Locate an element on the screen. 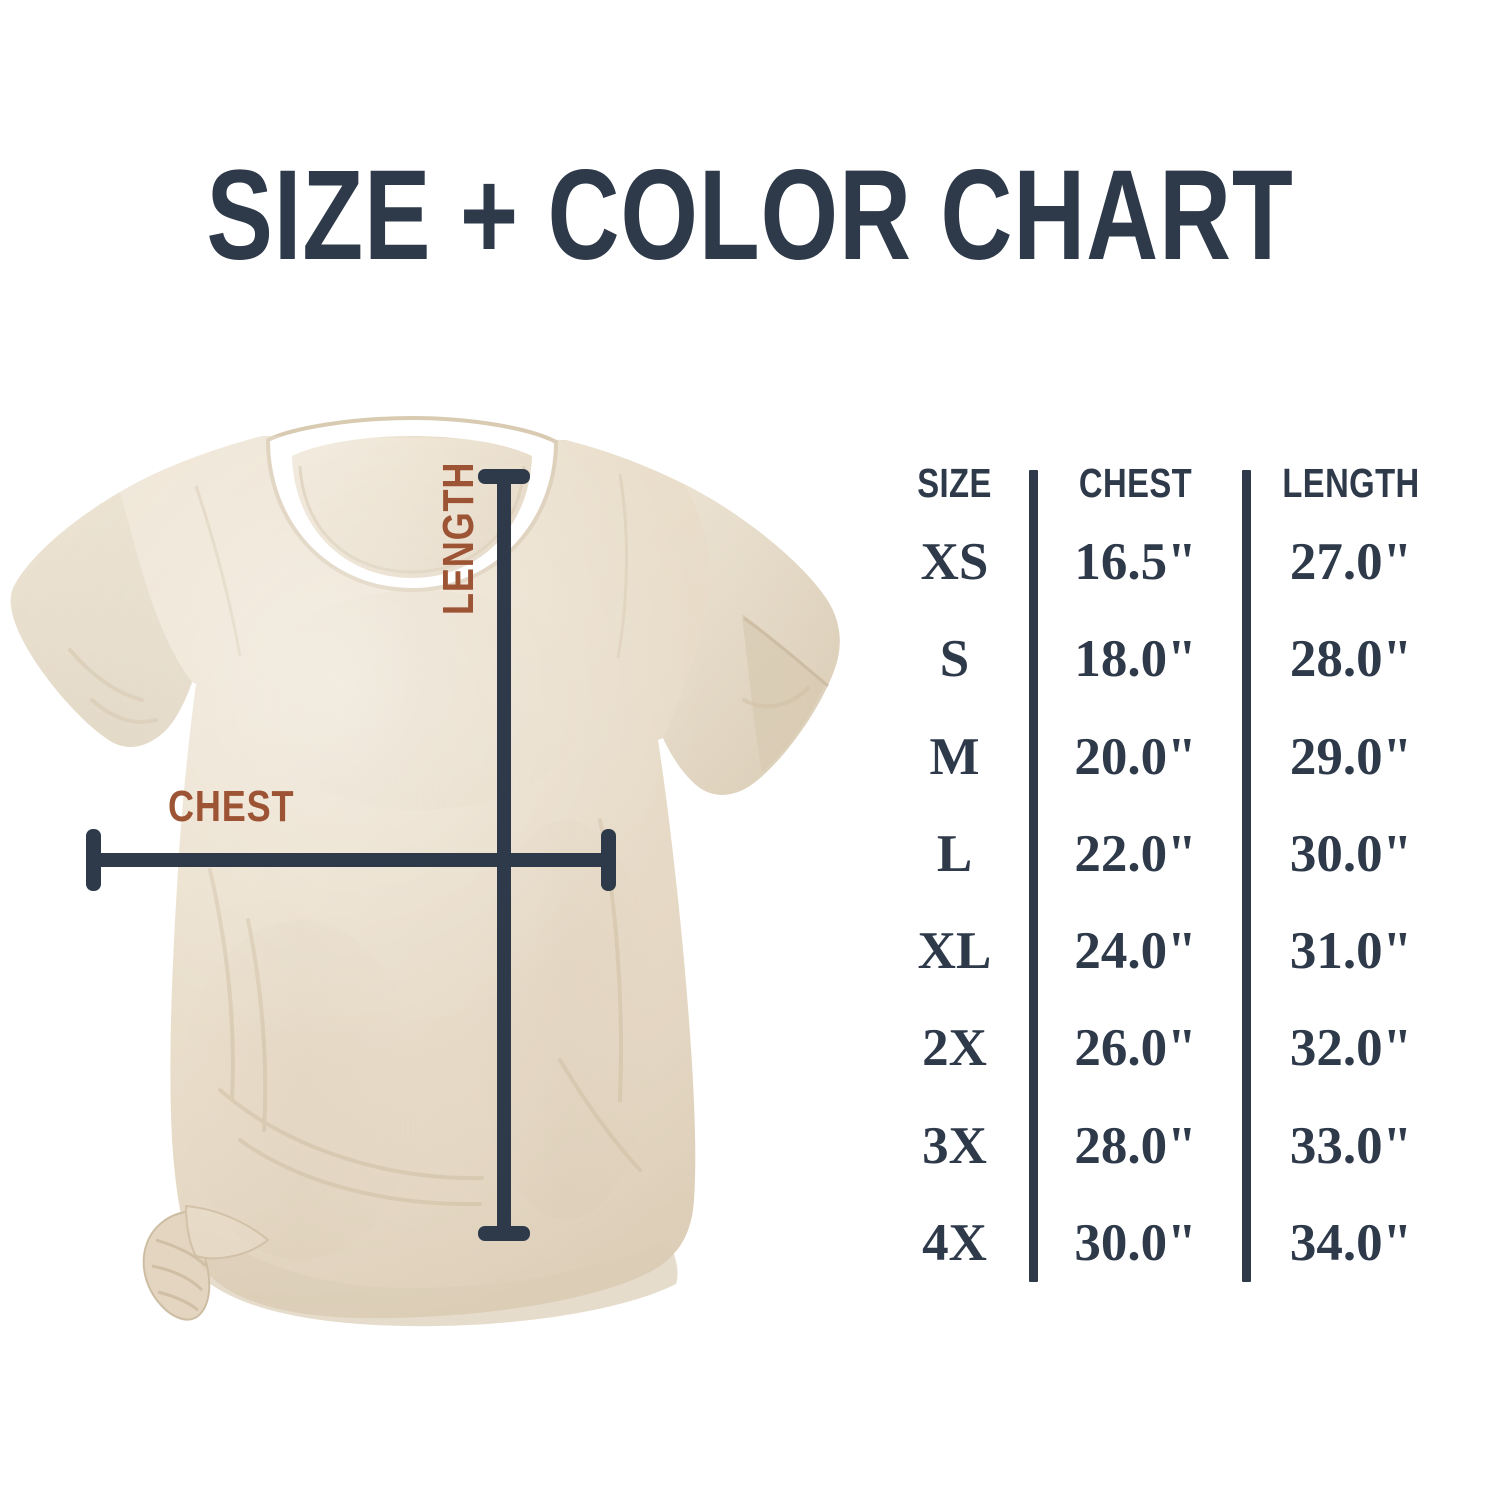 The width and height of the screenshot is (1500, 1500). table-row: 3X is located at coordinates (954, 1145).